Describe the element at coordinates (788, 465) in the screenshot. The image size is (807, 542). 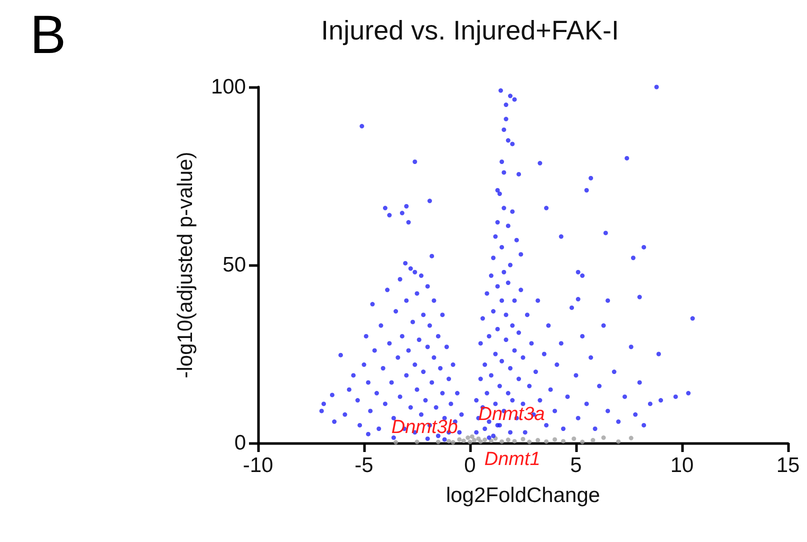
I see `x-tick-label: 15` at that location.